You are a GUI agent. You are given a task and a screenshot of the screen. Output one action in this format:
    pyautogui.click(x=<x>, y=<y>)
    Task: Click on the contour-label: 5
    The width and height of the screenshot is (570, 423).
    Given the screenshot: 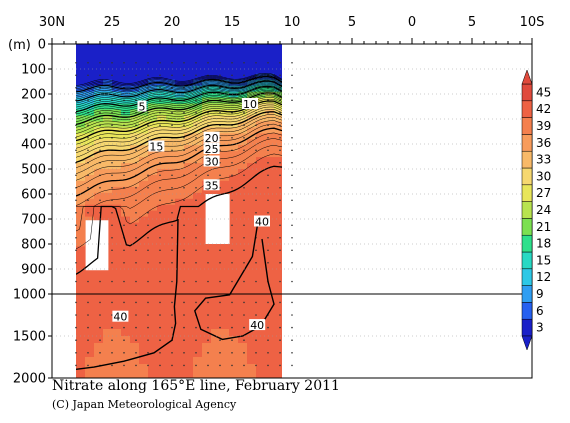 What is the action you would take?
    pyautogui.click(x=142, y=107)
    